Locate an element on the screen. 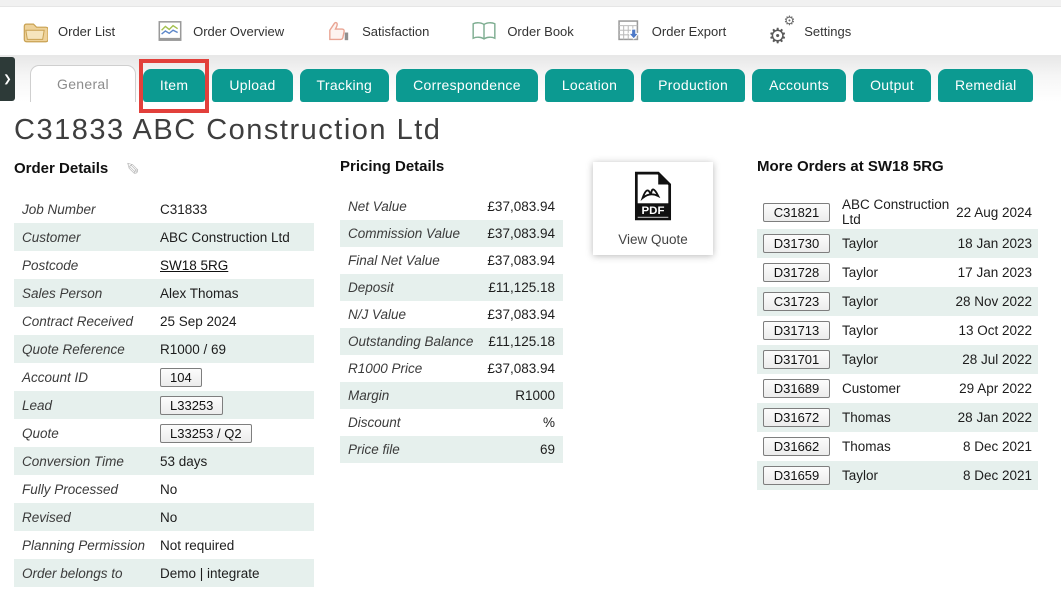 This screenshot has height=599, width=1061. tab-correspondence: Correspondence is located at coordinates (467, 85).